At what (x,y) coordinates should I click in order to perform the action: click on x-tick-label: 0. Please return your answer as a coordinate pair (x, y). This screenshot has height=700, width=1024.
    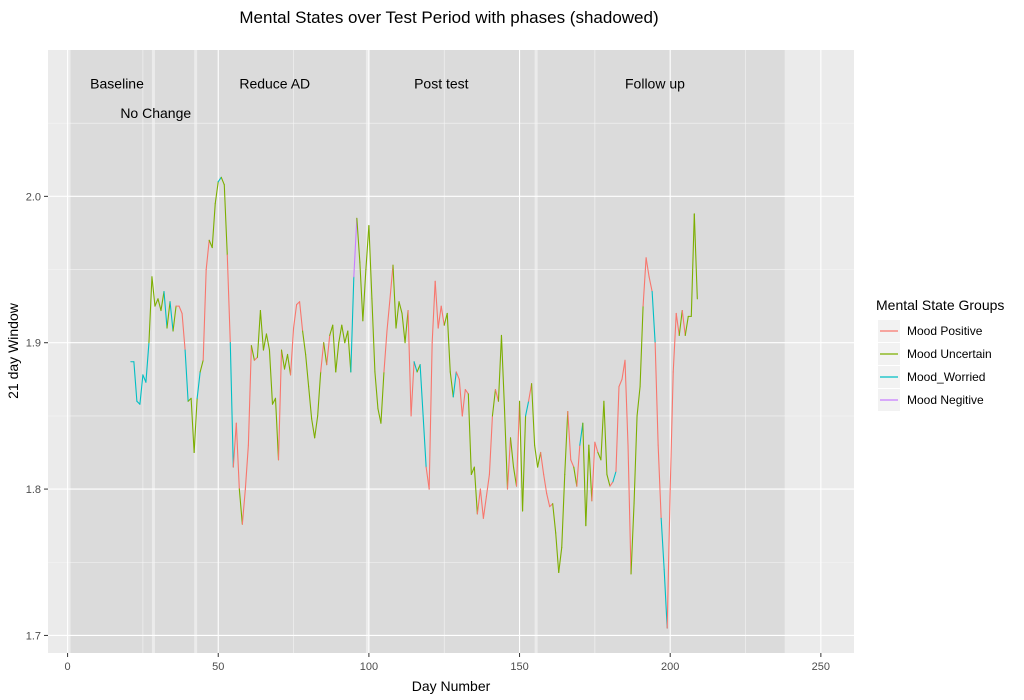
    Looking at the image, I should click on (68, 667).